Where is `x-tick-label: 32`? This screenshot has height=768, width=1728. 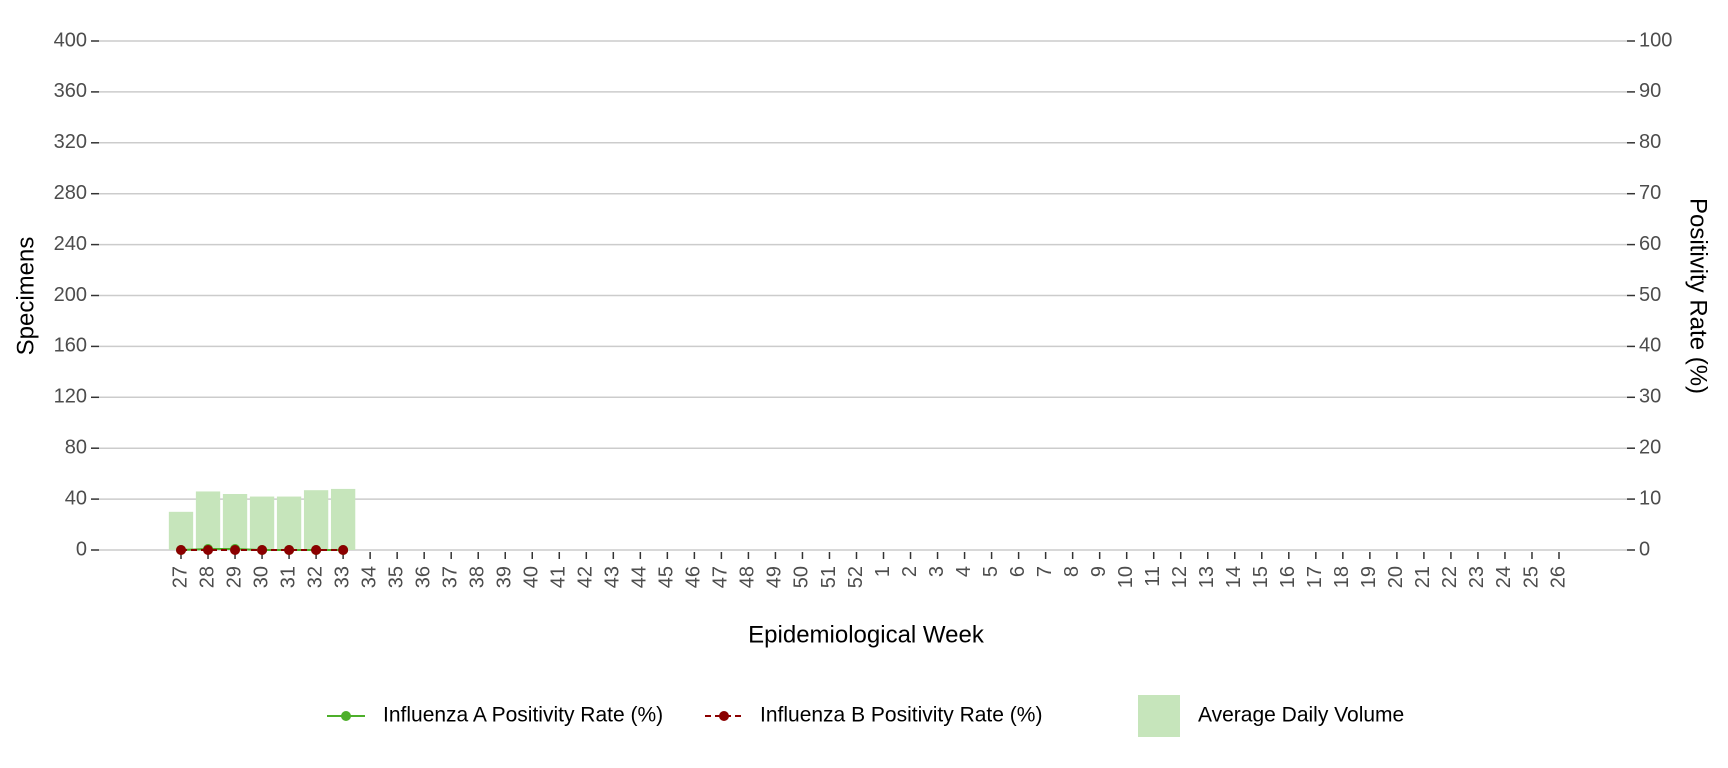 x-tick-label: 32 is located at coordinates (315, 577).